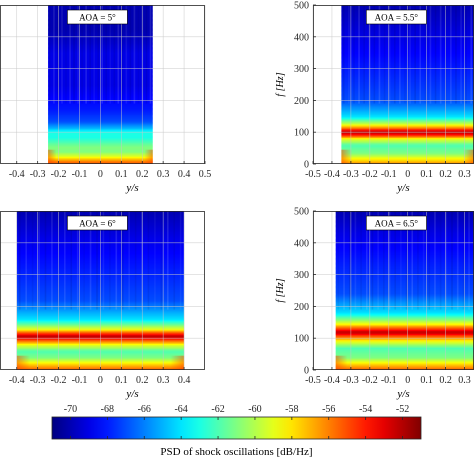 Image resolution: width=474 pixels, height=474 pixels. I want to click on annotation-box, so click(97, 223).